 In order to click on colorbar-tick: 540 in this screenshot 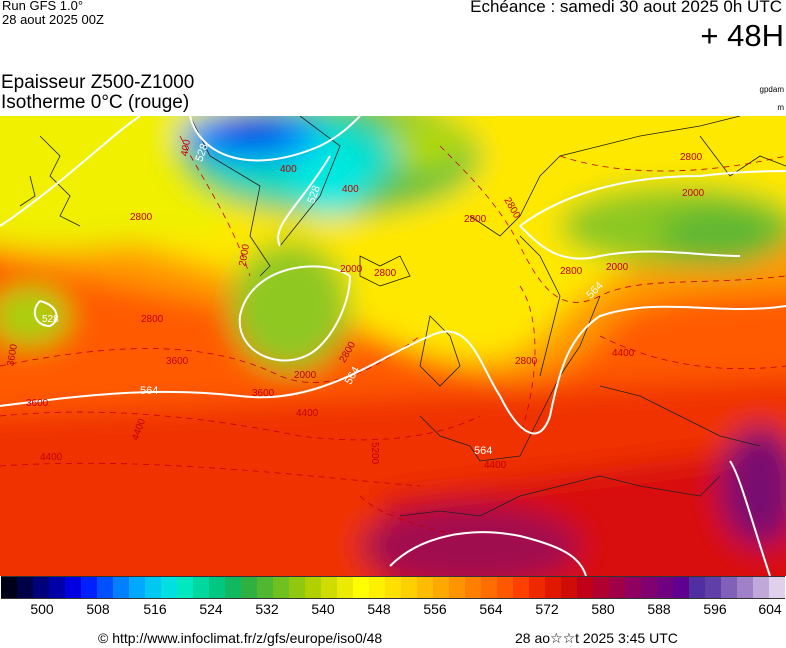, I will do `click(323, 609)`.